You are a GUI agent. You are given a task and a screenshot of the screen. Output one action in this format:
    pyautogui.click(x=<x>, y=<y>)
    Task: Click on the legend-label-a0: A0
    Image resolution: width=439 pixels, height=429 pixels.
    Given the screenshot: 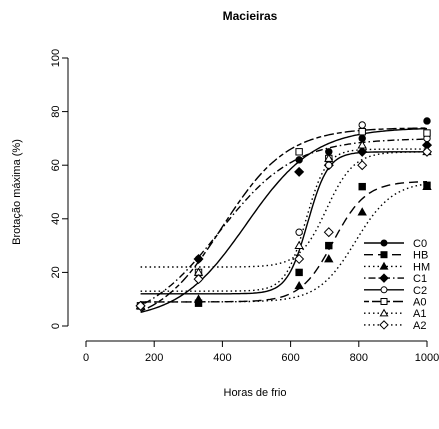 What is the action you would take?
    pyautogui.click(x=419, y=303)
    